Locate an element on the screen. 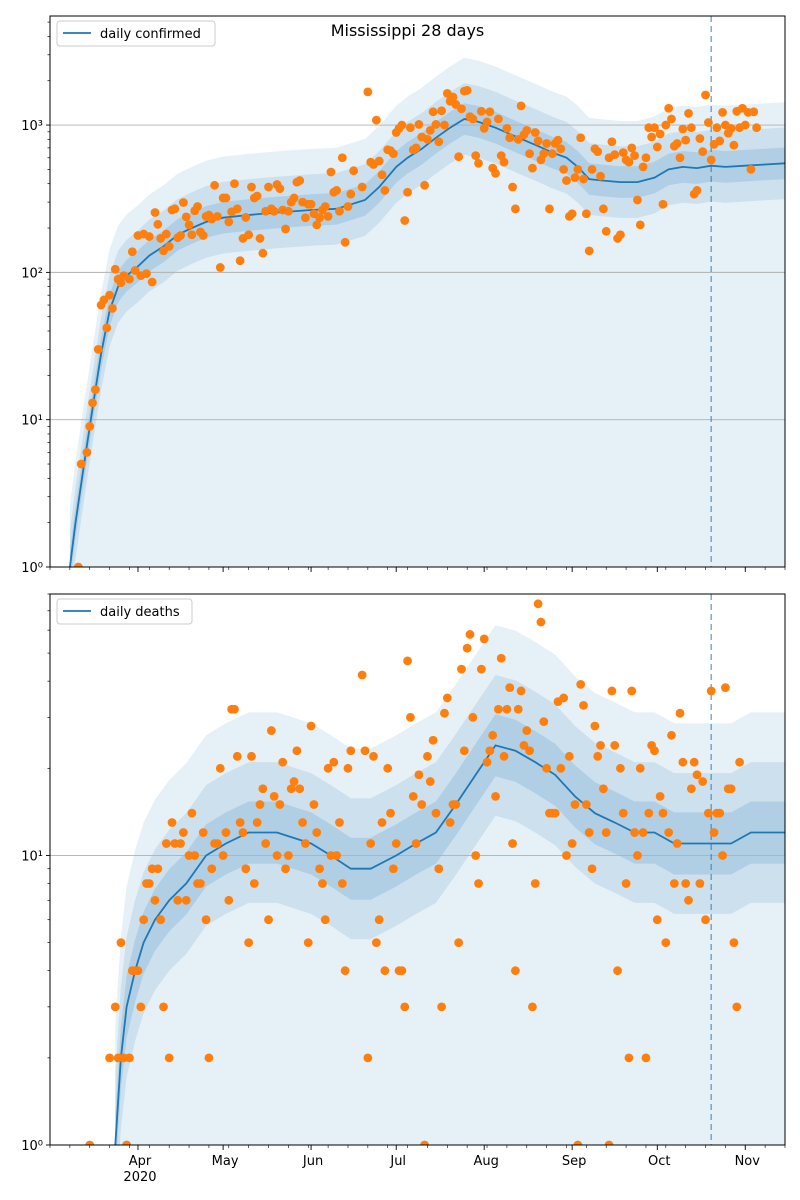 Image resolution: width=800 pixels, height=1200 pixels. y-tick-label-3: 10³ is located at coordinates (32, 126).